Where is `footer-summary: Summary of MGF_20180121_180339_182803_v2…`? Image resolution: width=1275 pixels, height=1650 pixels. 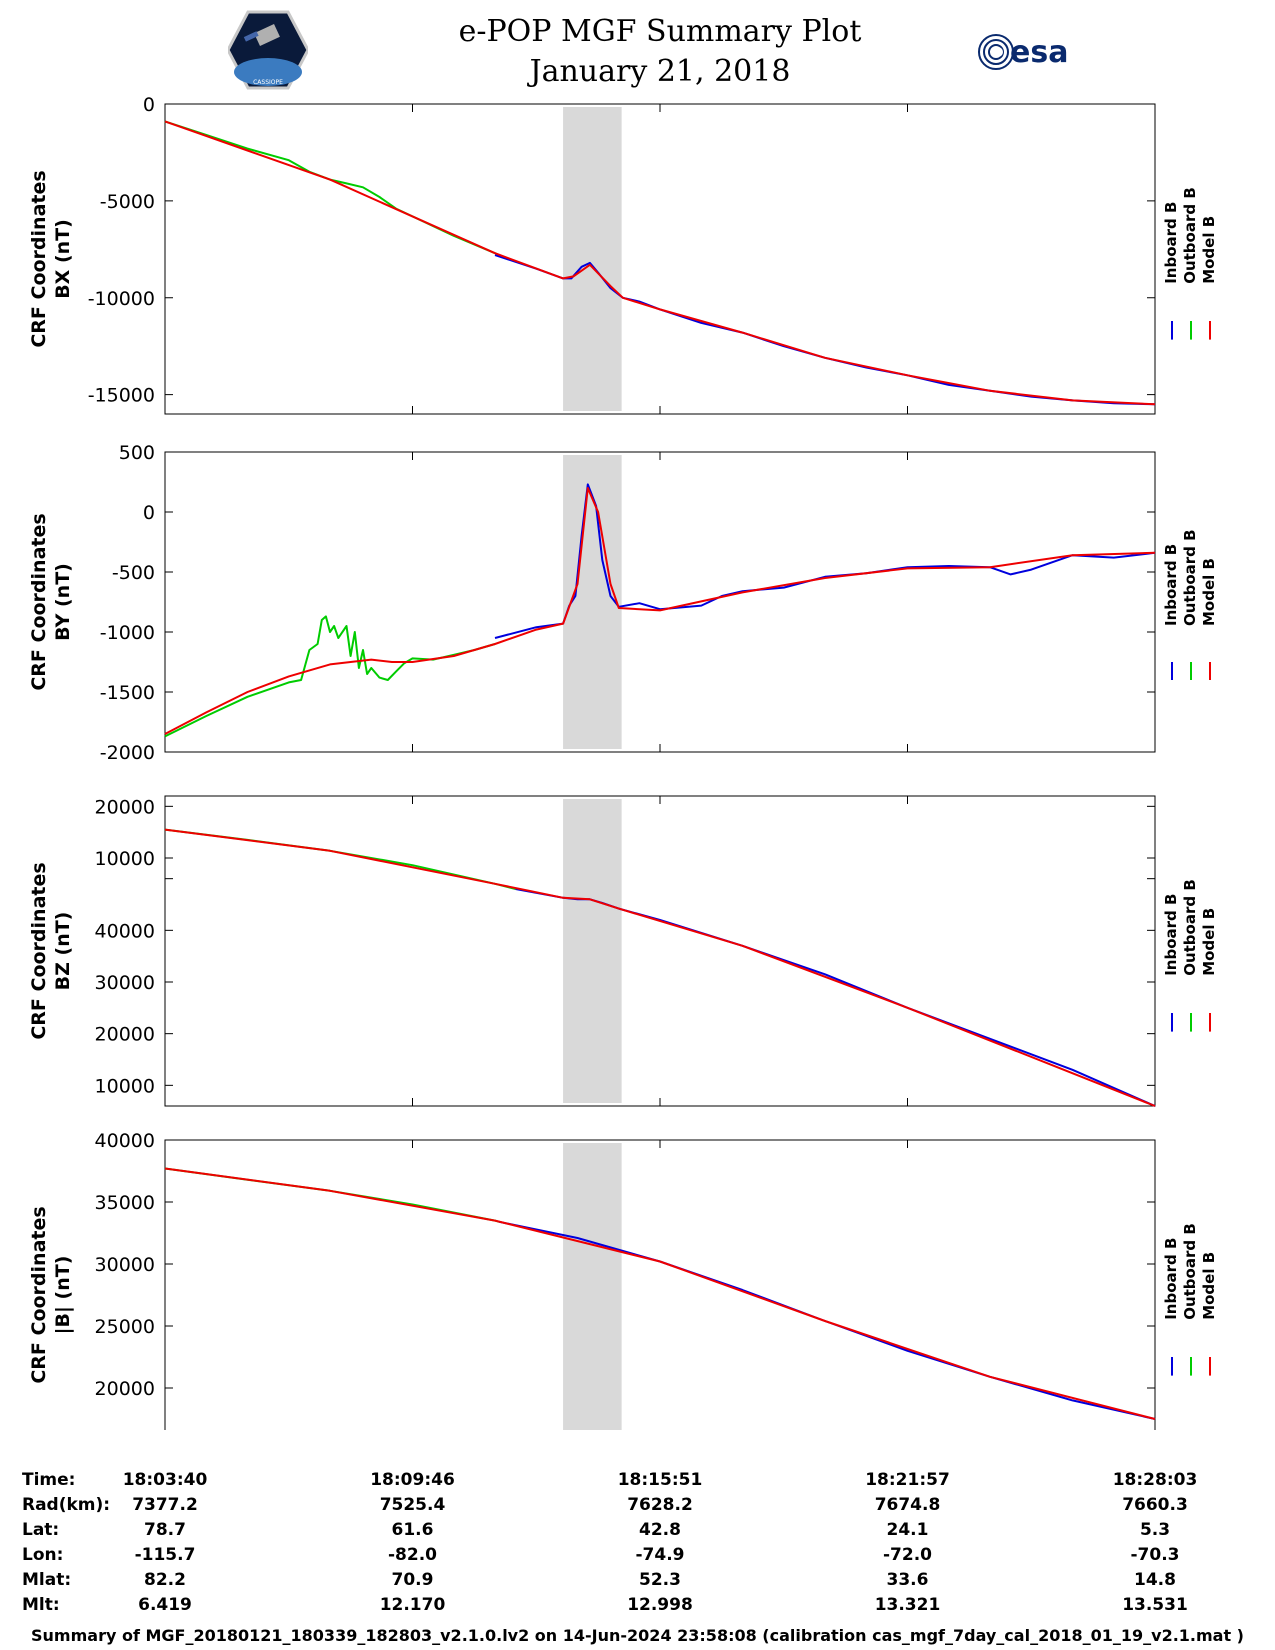
footer-summary: Summary of MGF_20180121_180339_182803_v2… is located at coordinates (637, 1635).